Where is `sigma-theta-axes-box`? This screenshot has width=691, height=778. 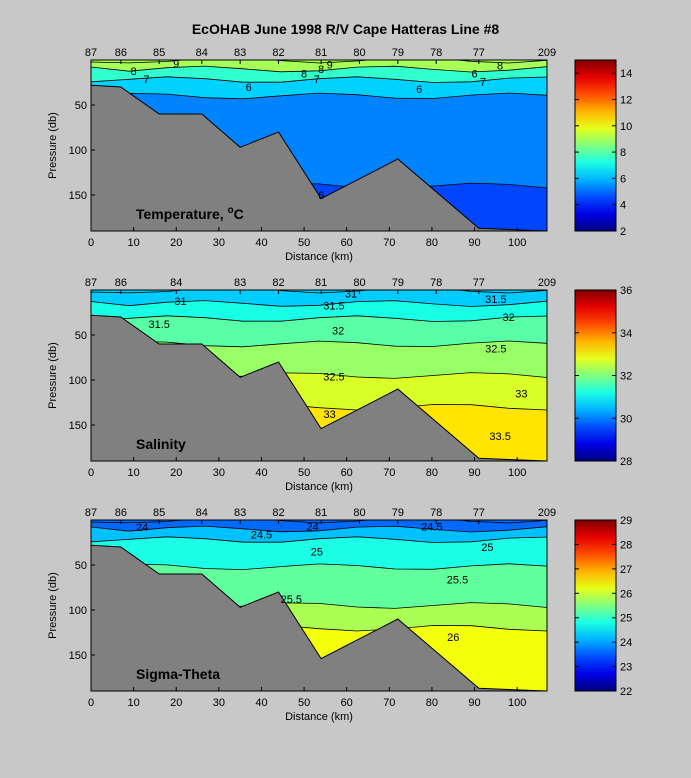
sigma-theta-axes-box is located at coordinates (319, 605).